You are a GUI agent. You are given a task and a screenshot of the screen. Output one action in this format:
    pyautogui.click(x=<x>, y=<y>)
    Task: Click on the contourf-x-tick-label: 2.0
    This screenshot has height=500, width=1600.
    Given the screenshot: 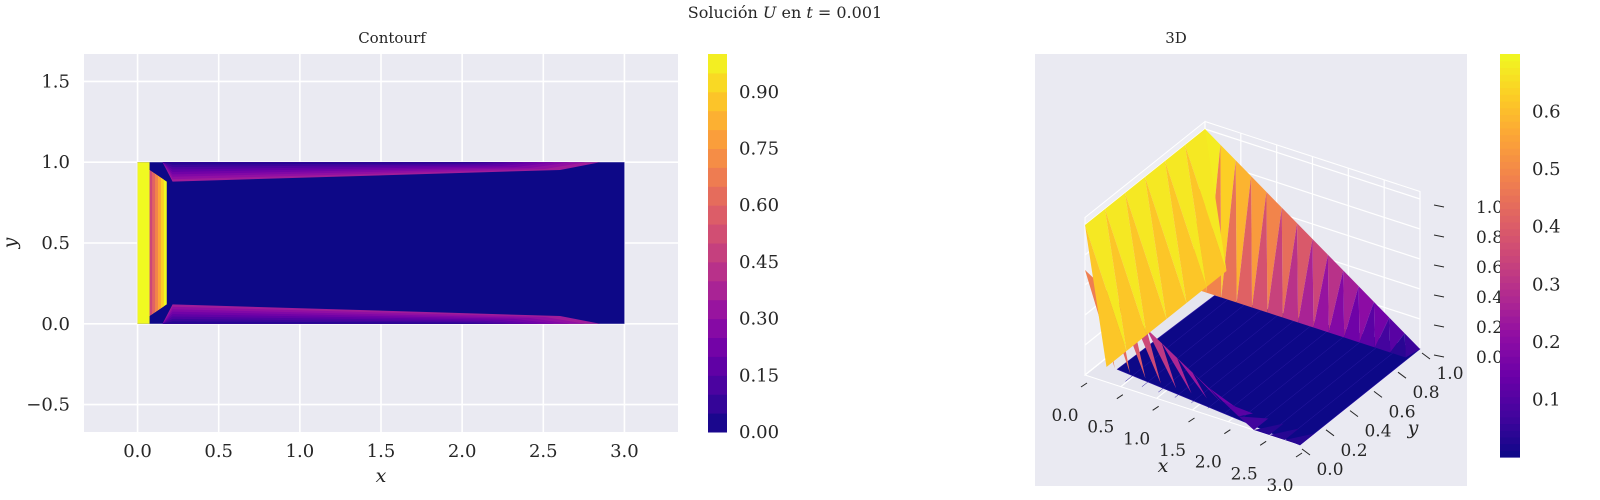 What is the action you would take?
    pyautogui.click(x=462, y=451)
    